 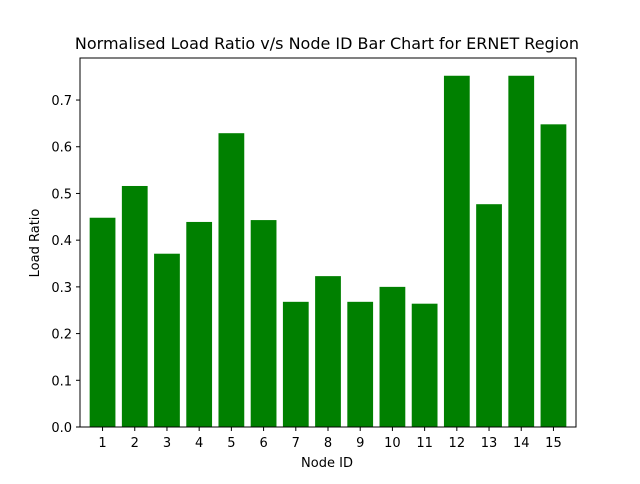 I want to click on x-tick-label: 5, so click(x=231, y=443).